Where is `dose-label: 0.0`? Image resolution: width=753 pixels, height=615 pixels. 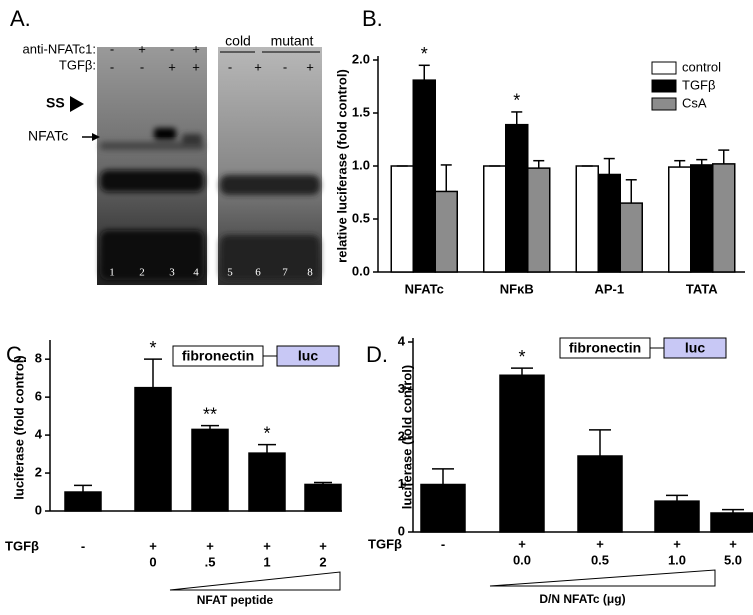
dose-label: 0.0 is located at coordinates (522, 559).